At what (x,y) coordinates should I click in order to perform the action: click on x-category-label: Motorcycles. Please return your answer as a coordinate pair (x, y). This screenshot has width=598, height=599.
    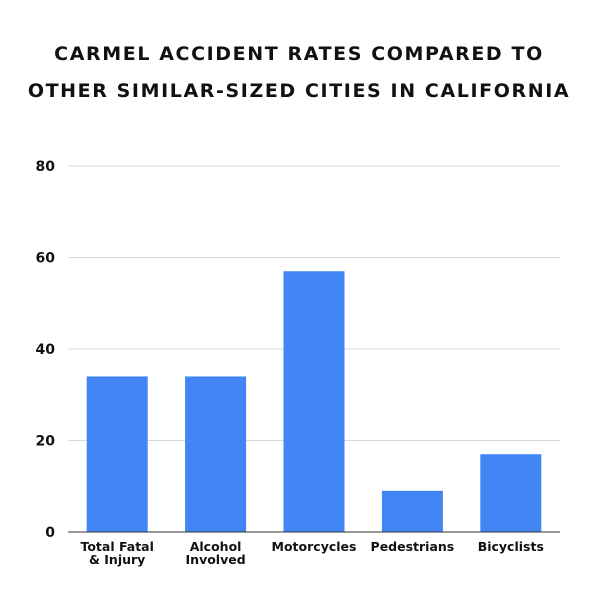
    Looking at the image, I should click on (314, 546).